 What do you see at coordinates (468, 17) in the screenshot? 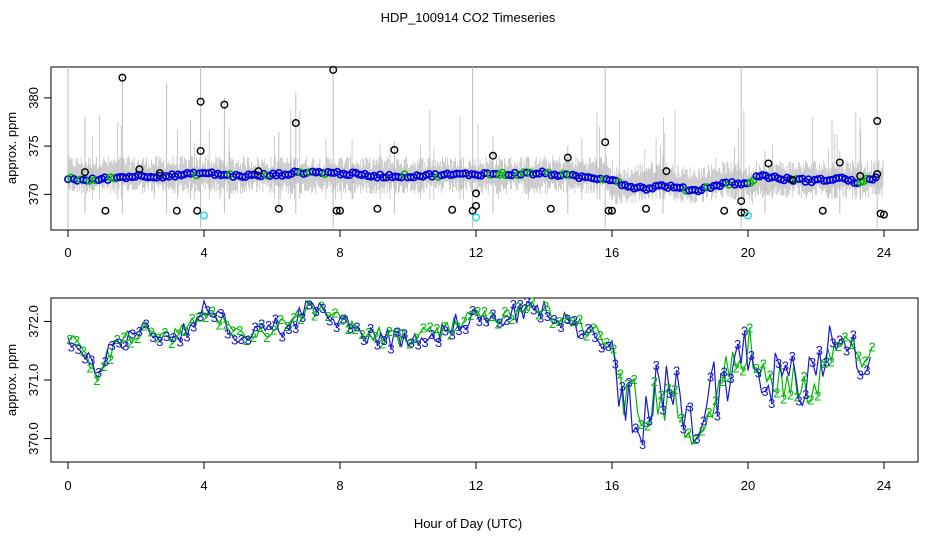
I see `figure-title: HDP_100914 CO2 Timeseries` at bounding box center [468, 17].